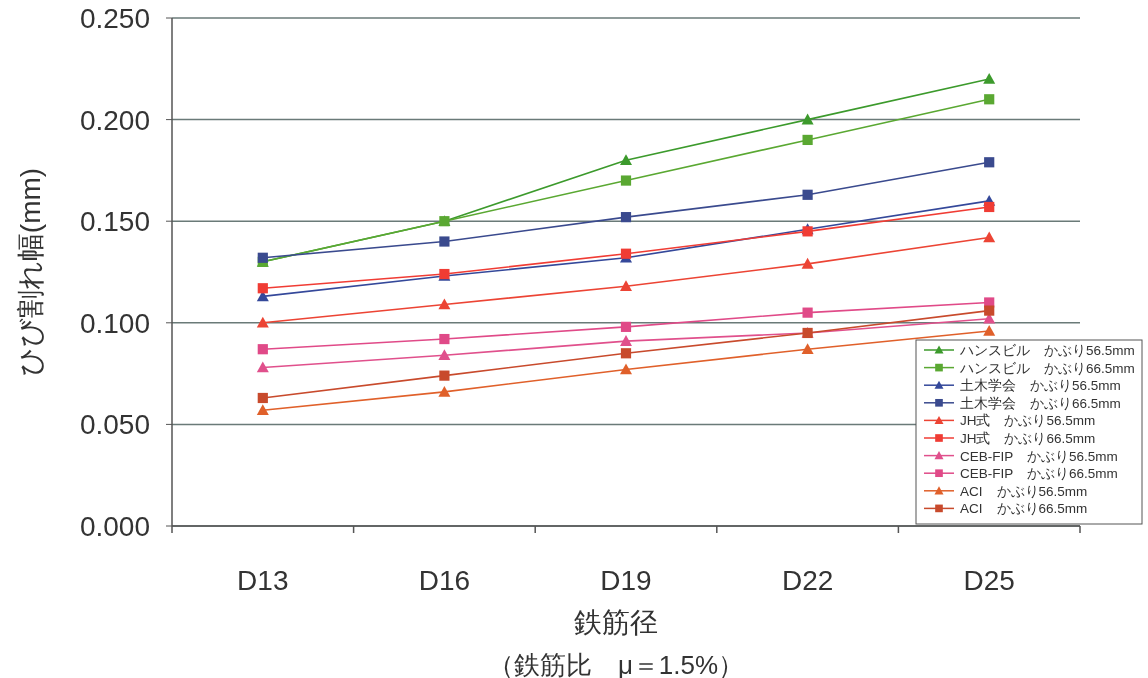 This screenshot has width=1148, height=678. I want to click on x-tick-label: D19, so click(626, 580).